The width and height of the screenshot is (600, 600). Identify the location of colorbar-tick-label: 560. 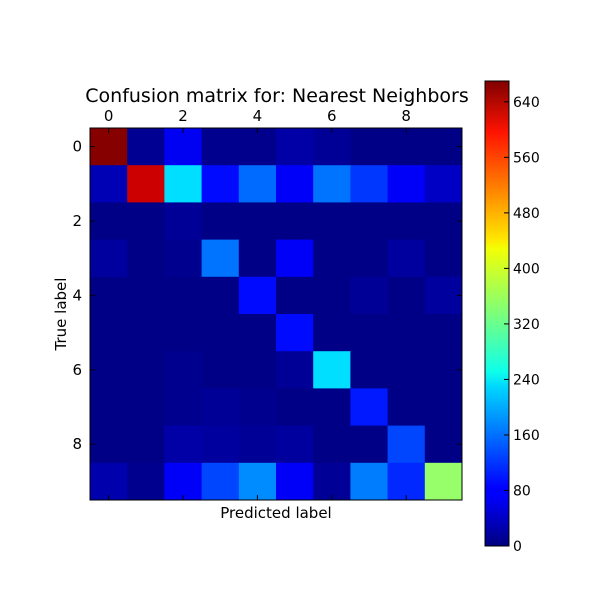
(526, 158).